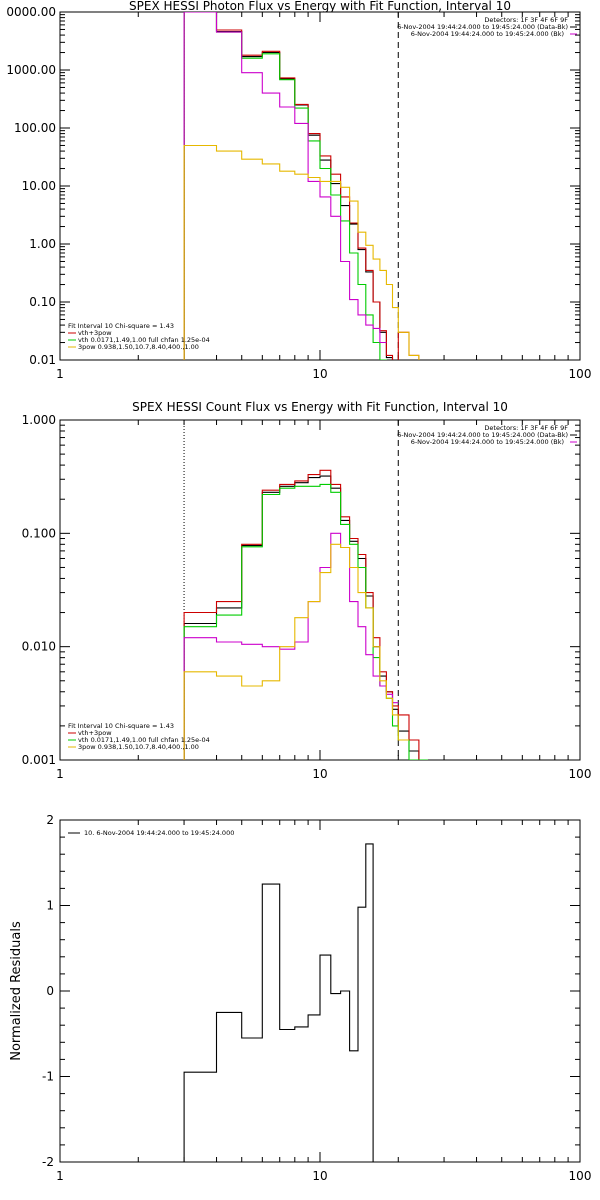 Image resolution: width=600 pixels, height=1200 pixels. Describe the element at coordinates (50, 991) in the screenshot. I see `y-tick-label: 0` at that location.